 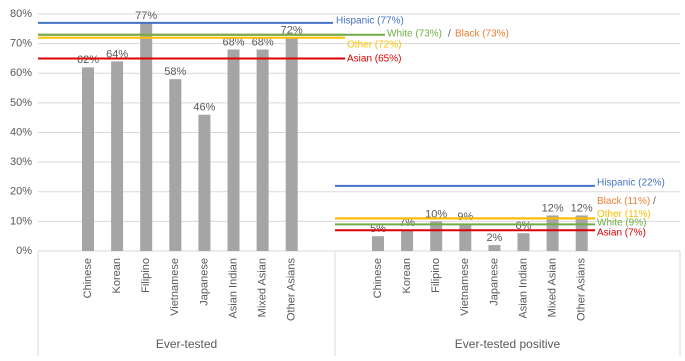 What do you see at coordinates (370, 21) in the screenshot?
I see `reference-label: Hispanic (77%)` at bounding box center [370, 21].